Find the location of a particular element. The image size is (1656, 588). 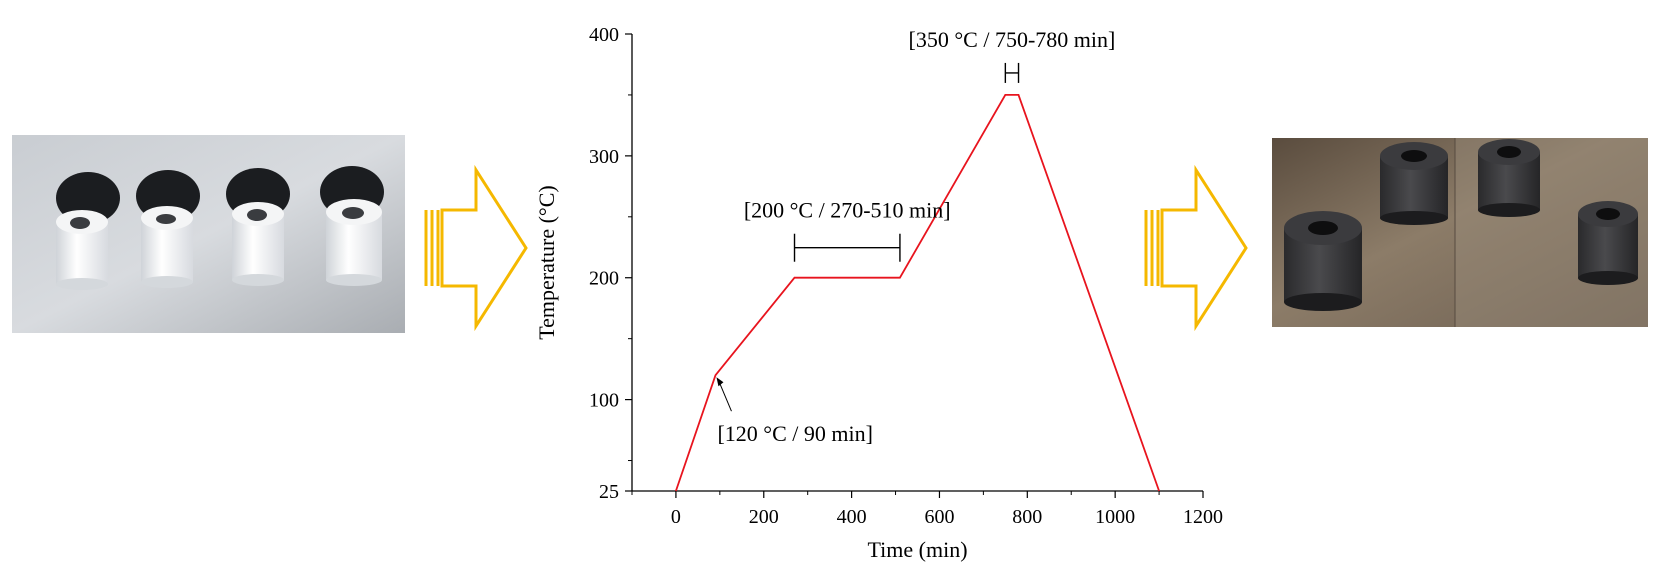

x-tick-label: 200 is located at coordinates (764, 517).